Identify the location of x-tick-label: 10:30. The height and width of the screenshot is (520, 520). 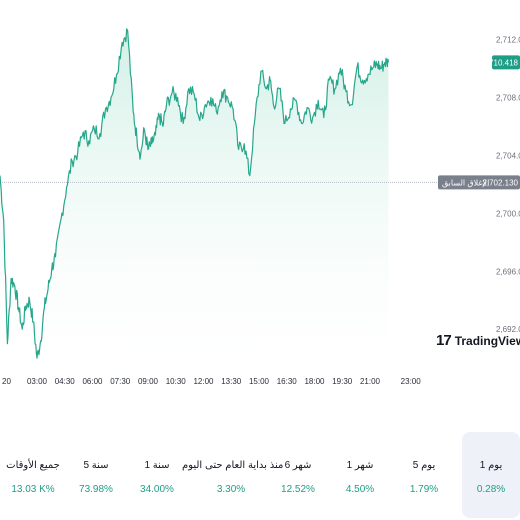
(176, 381).